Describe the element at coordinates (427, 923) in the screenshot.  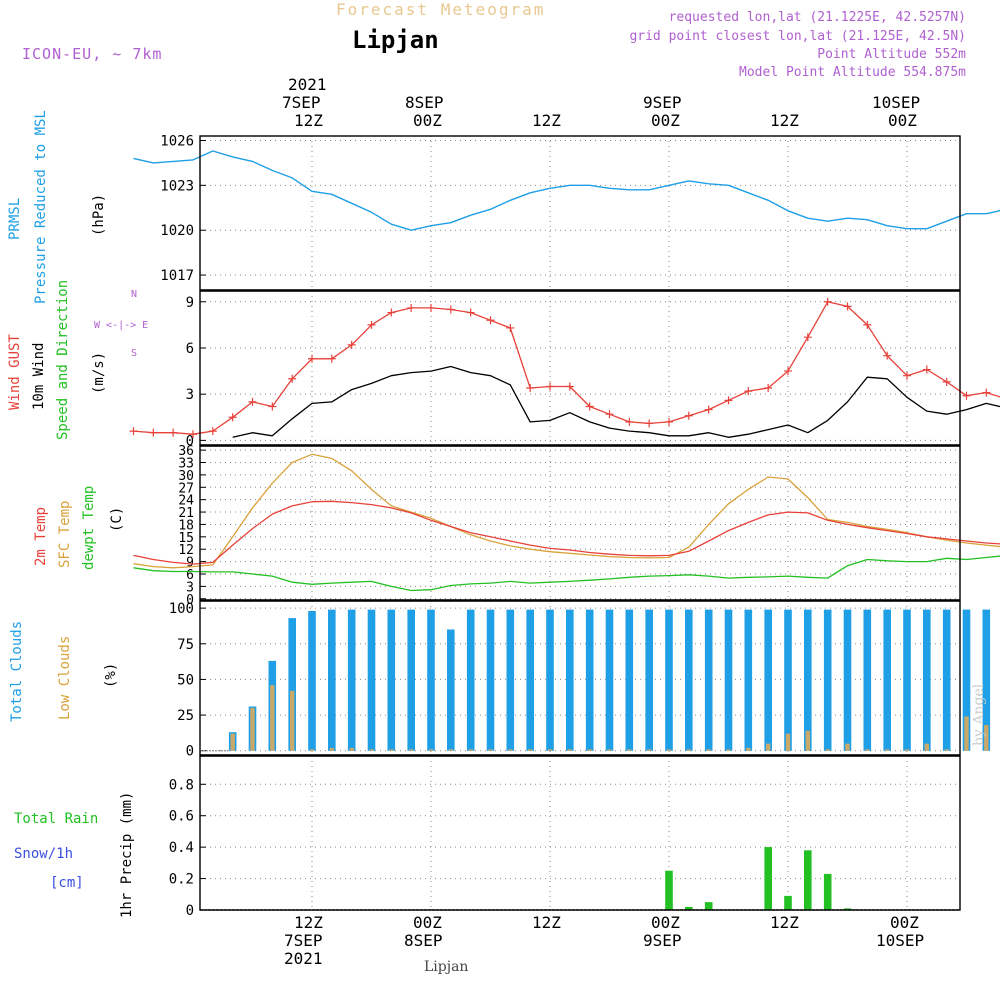
I see `bottom-hour-8sep: 00Z` at that location.